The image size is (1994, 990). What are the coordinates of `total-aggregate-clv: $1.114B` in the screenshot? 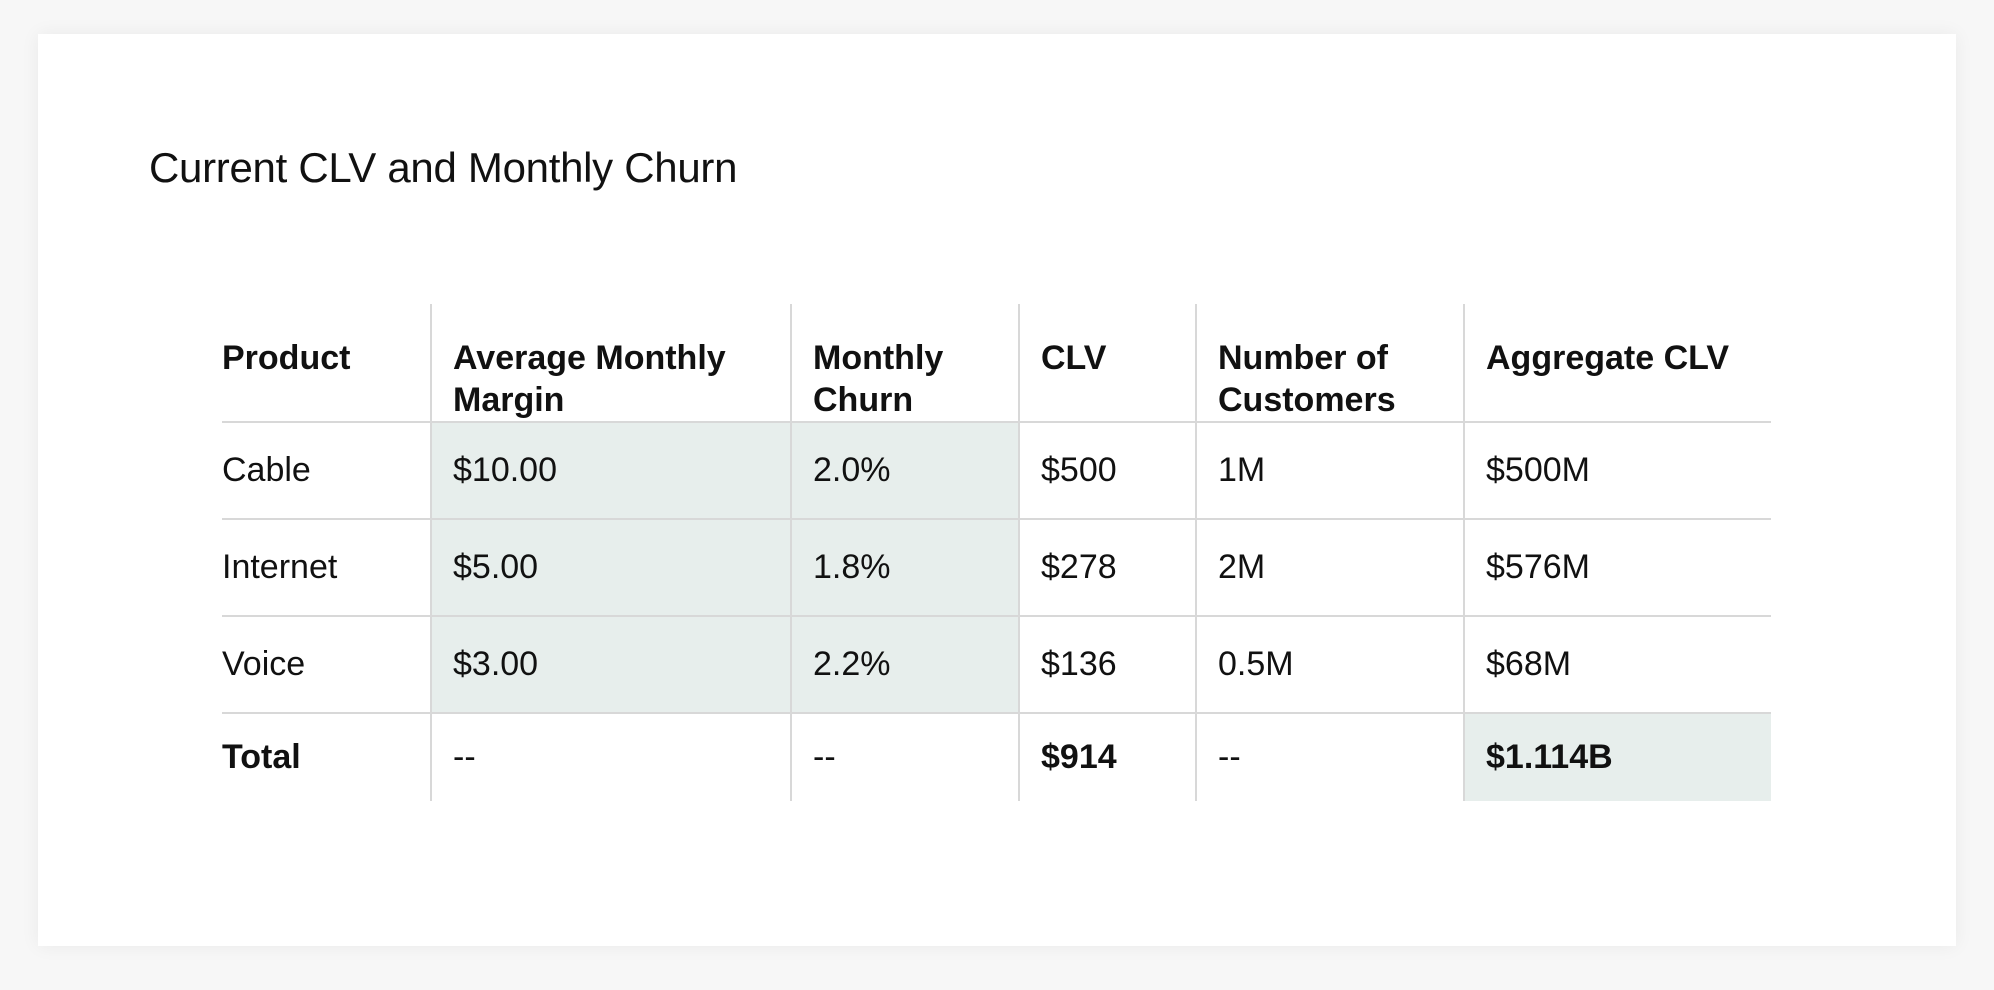 It's located at (1617, 757).